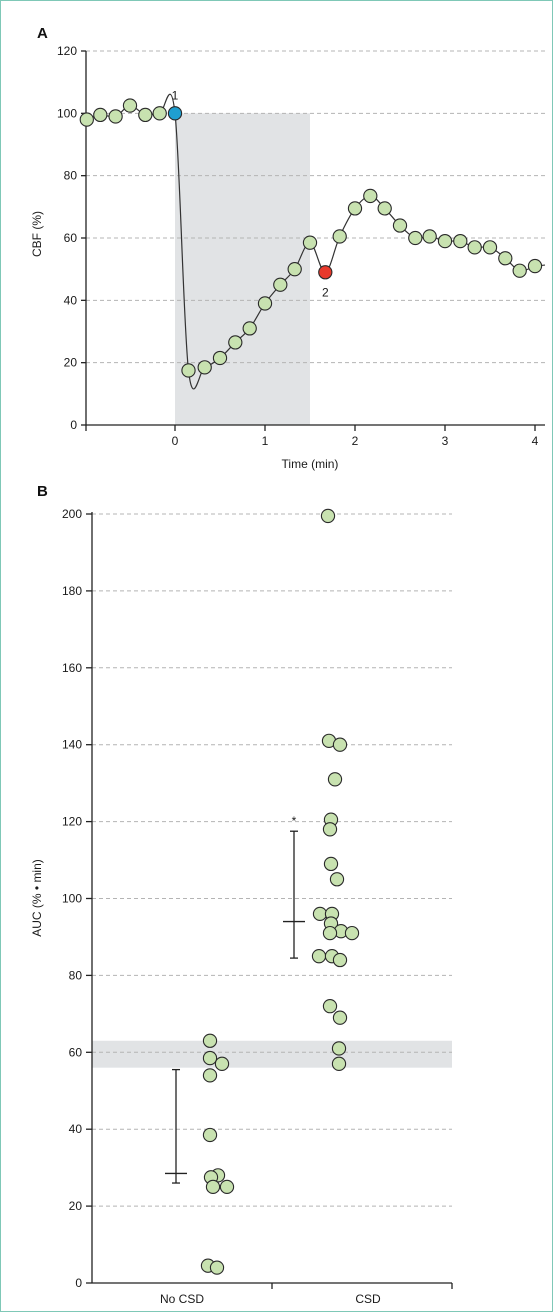 The width and height of the screenshot is (553, 1312). Describe the element at coordinates (445, 441) in the screenshot. I see `x-tick-label-3: 3` at that location.